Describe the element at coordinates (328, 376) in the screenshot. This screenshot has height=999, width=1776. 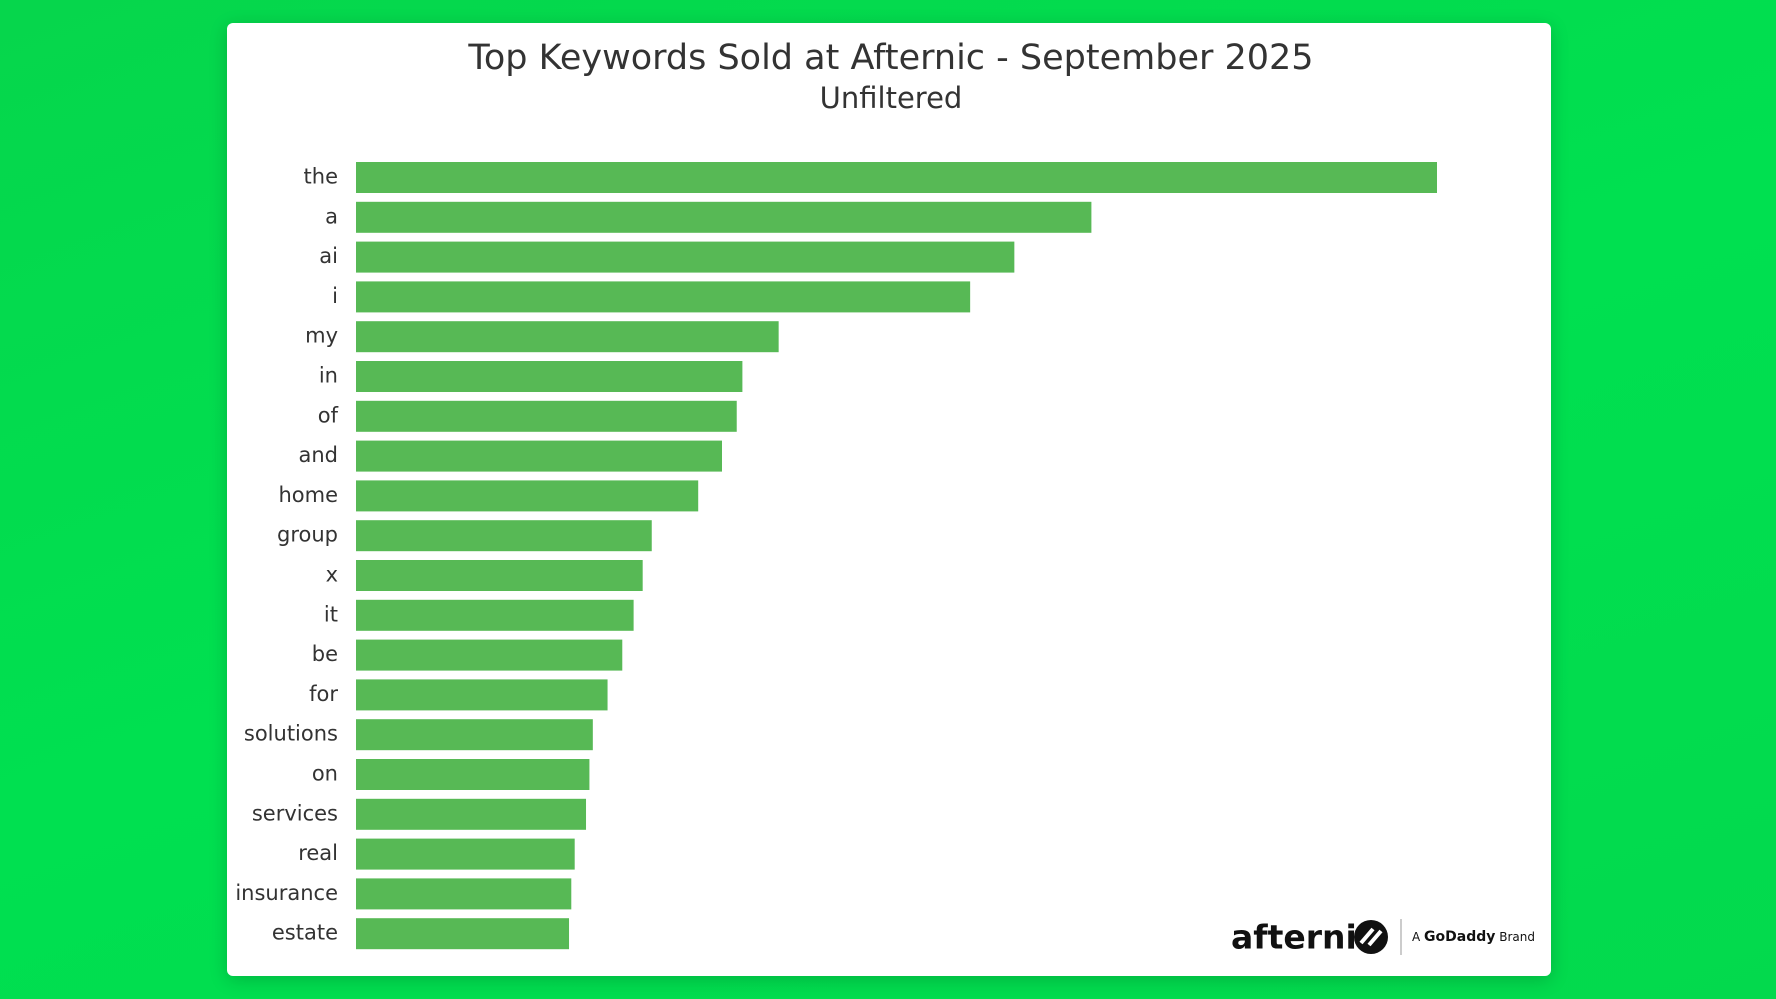
I see `y-tick-label: in` at that location.